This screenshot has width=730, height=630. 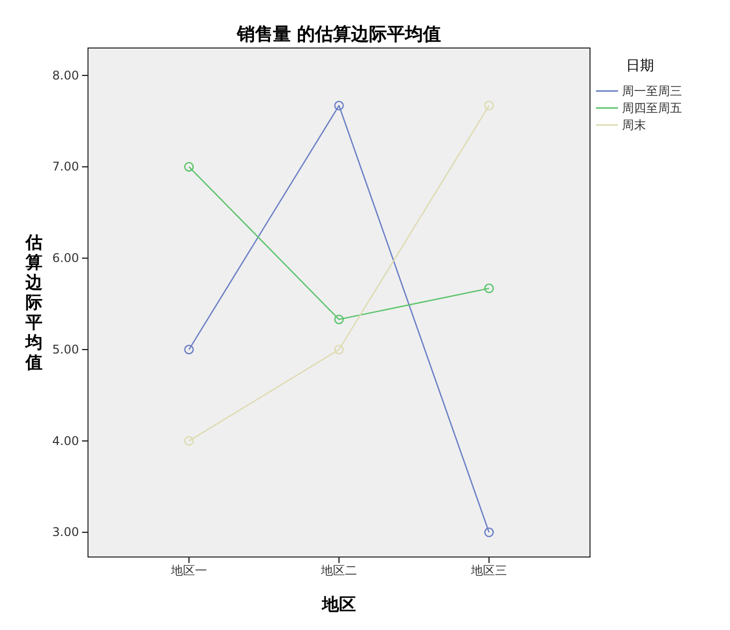 What do you see at coordinates (634, 125) in the screenshot?
I see `legend-label: 周末` at bounding box center [634, 125].